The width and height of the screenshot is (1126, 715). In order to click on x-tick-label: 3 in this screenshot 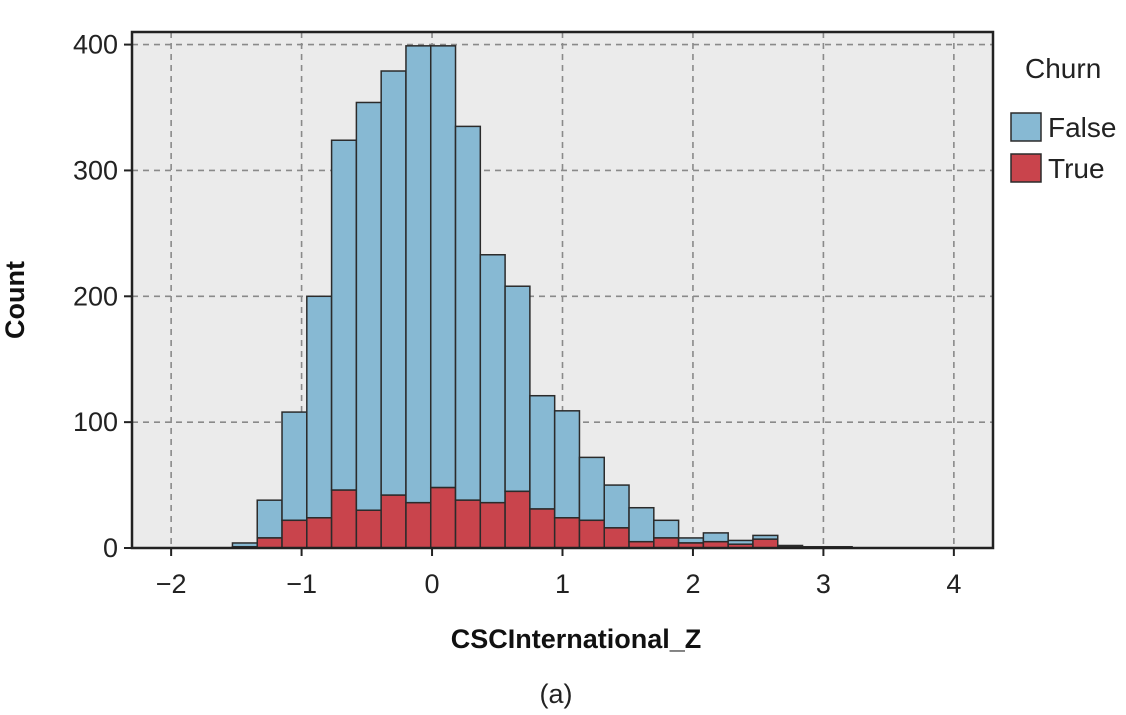, I will do `click(823, 584)`.